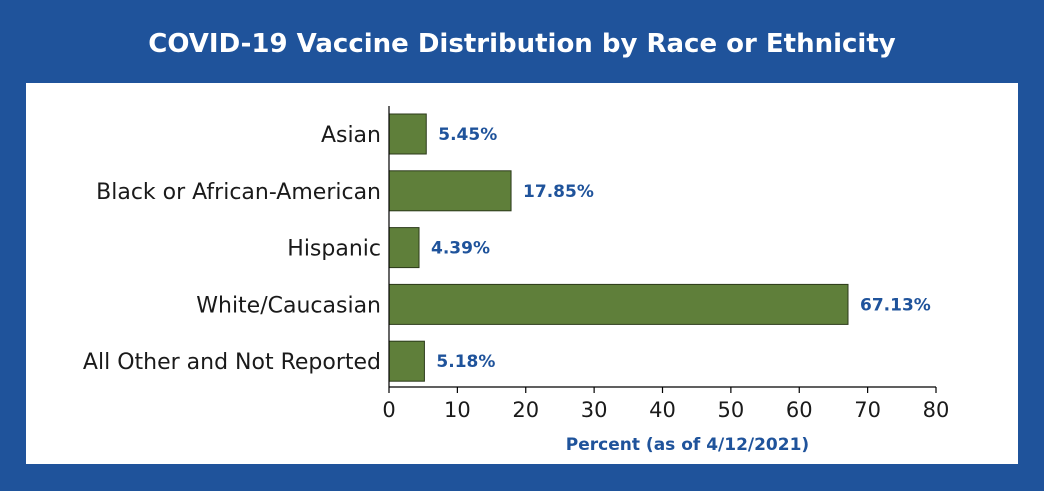 Image resolution: width=1044 pixels, height=491 pixels. What do you see at coordinates (460, 249) in the screenshot?
I see `value-label-hispanic: 4.39%` at bounding box center [460, 249].